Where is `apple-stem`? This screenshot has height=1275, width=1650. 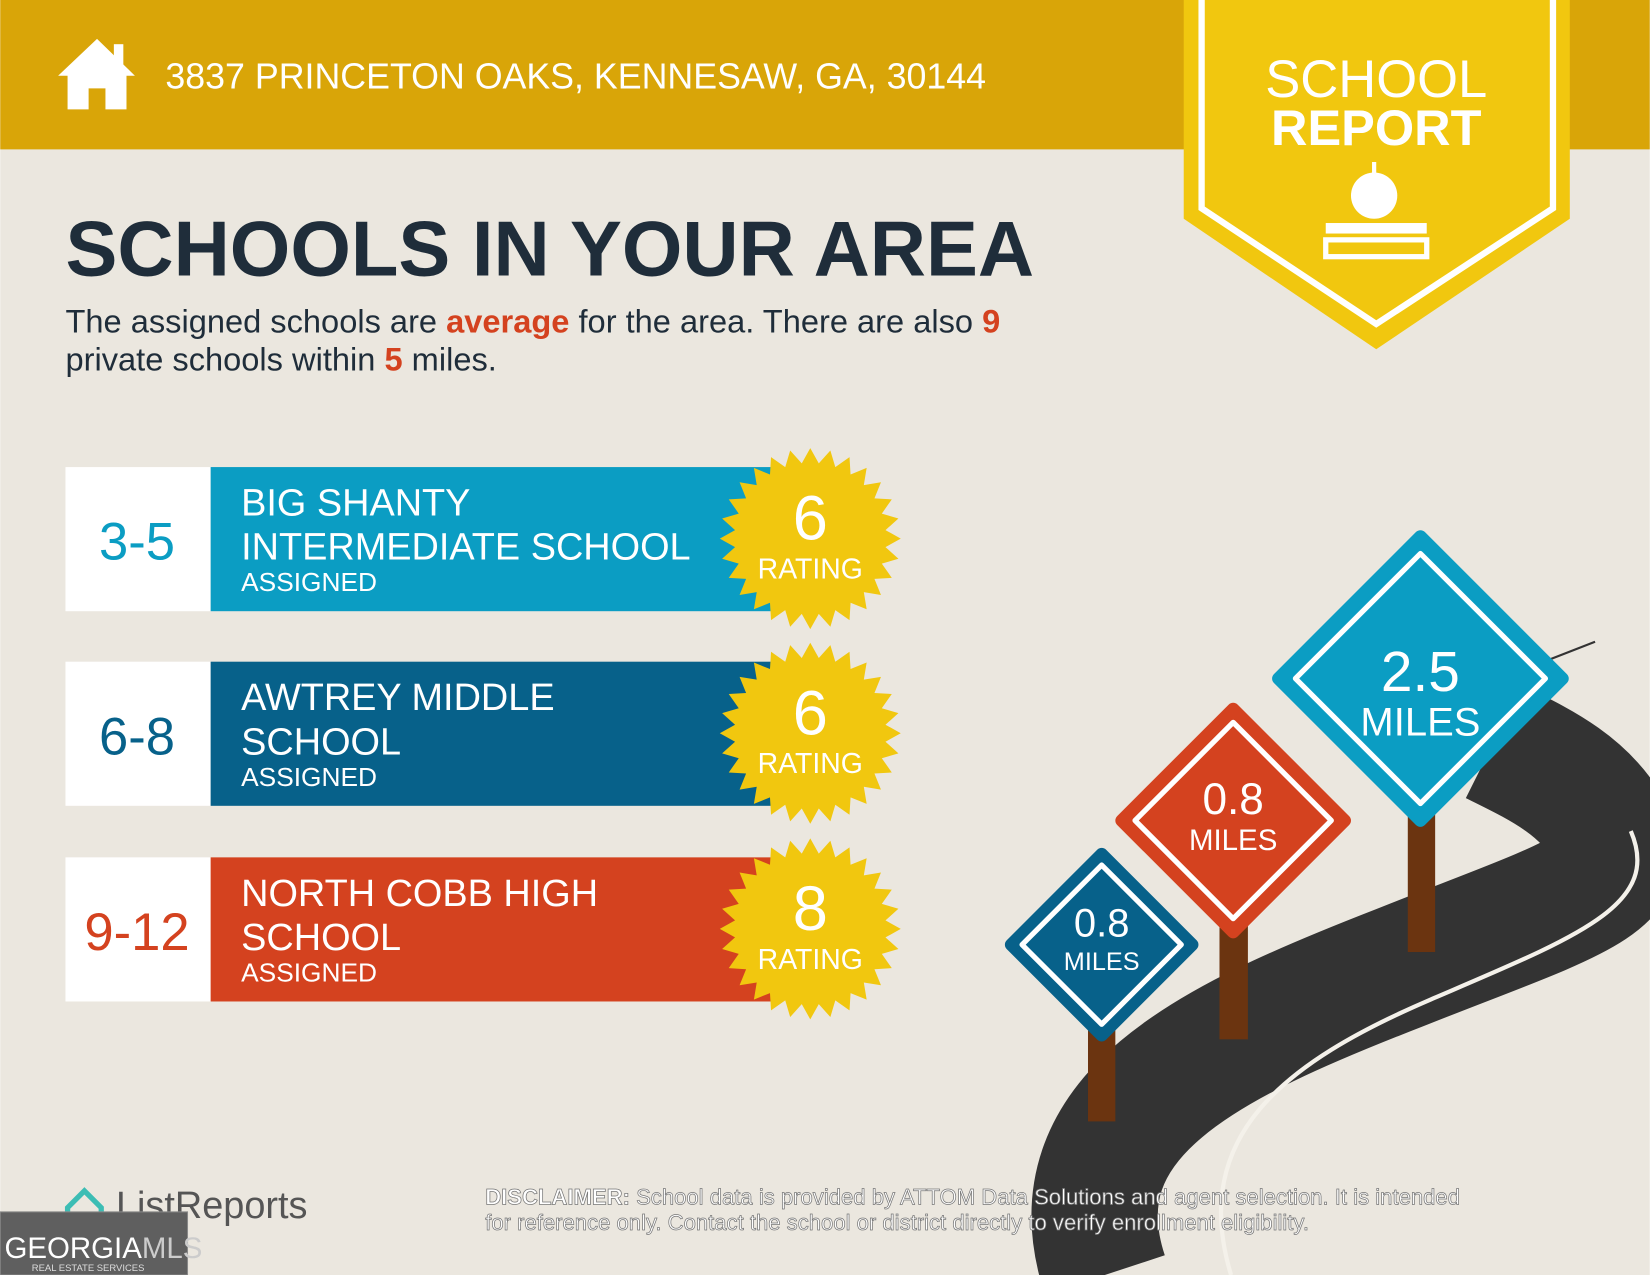
apple-stem is located at coordinates (1374, 168).